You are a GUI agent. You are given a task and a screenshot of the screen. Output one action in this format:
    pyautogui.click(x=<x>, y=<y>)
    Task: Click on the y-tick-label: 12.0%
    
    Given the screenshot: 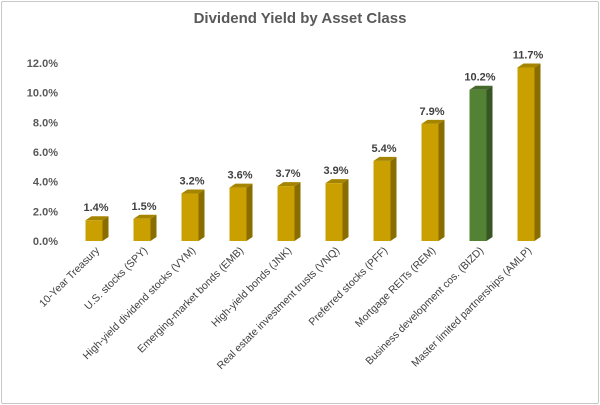 What is the action you would take?
    pyautogui.click(x=42, y=64)
    